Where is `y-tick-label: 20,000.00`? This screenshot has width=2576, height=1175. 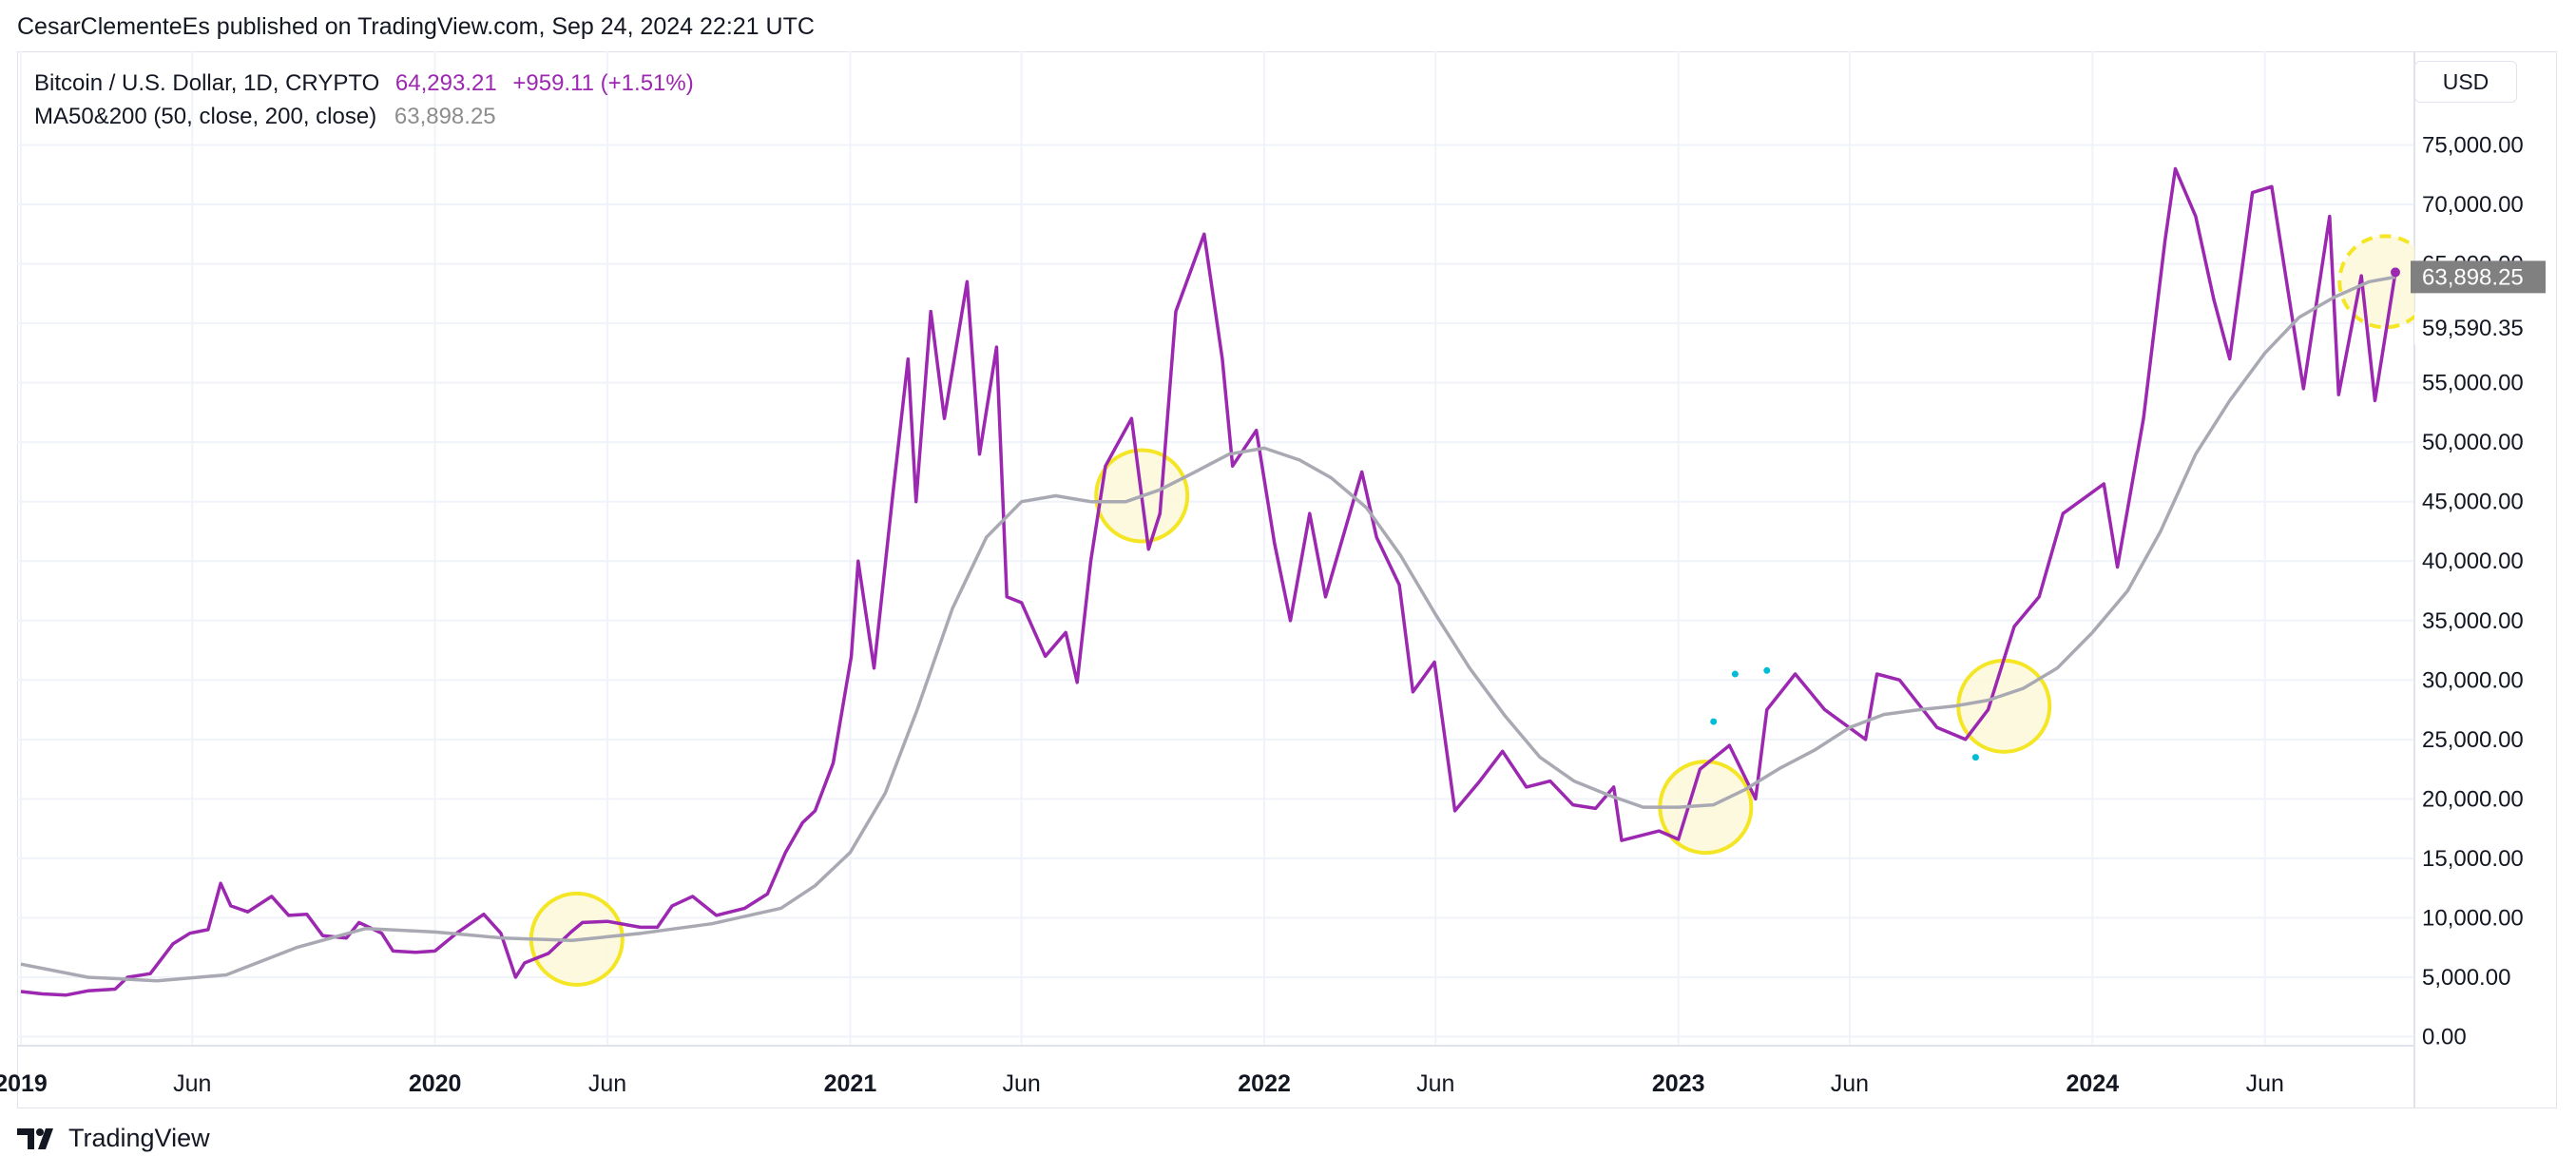 y-tick-label: 20,000.00 is located at coordinates (2473, 799).